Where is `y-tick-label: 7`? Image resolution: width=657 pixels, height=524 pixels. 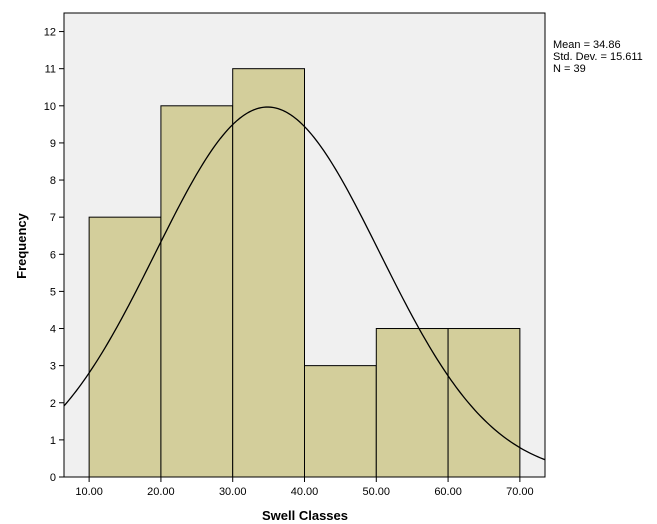 y-tick-label: 7 is located at coordinates (53, 218).